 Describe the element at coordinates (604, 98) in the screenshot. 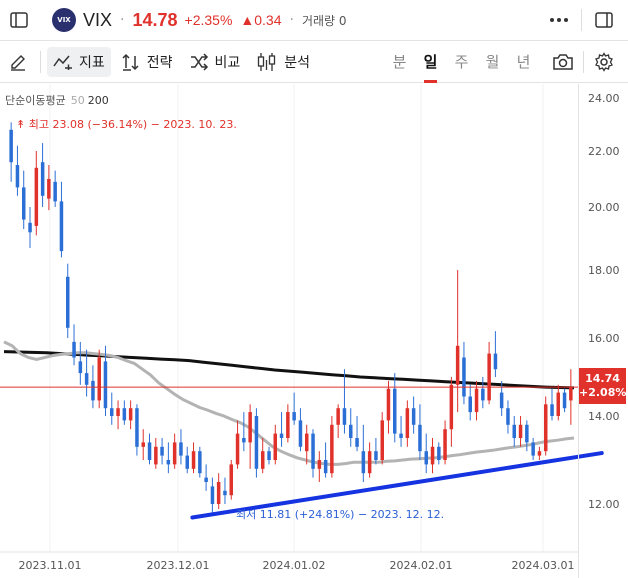

I see `y-tick: 24.00` at that location.